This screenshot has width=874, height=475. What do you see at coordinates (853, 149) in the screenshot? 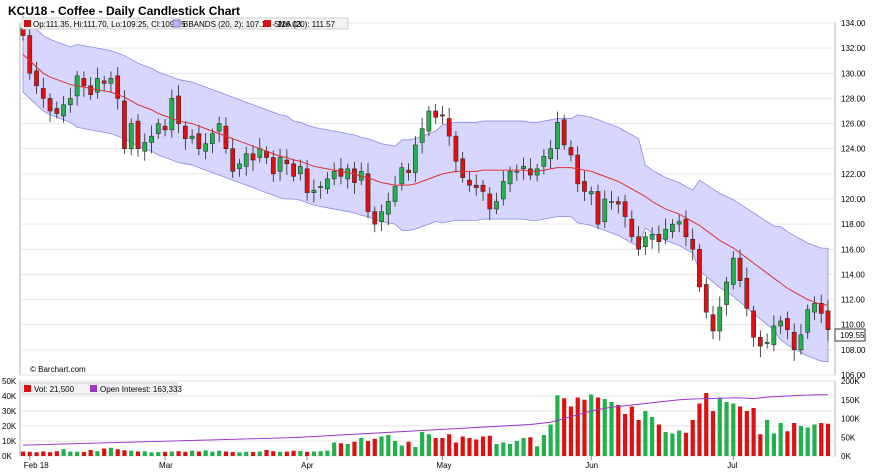
I see `price-tick-label: 124.00` at bounding box center [853, 149].